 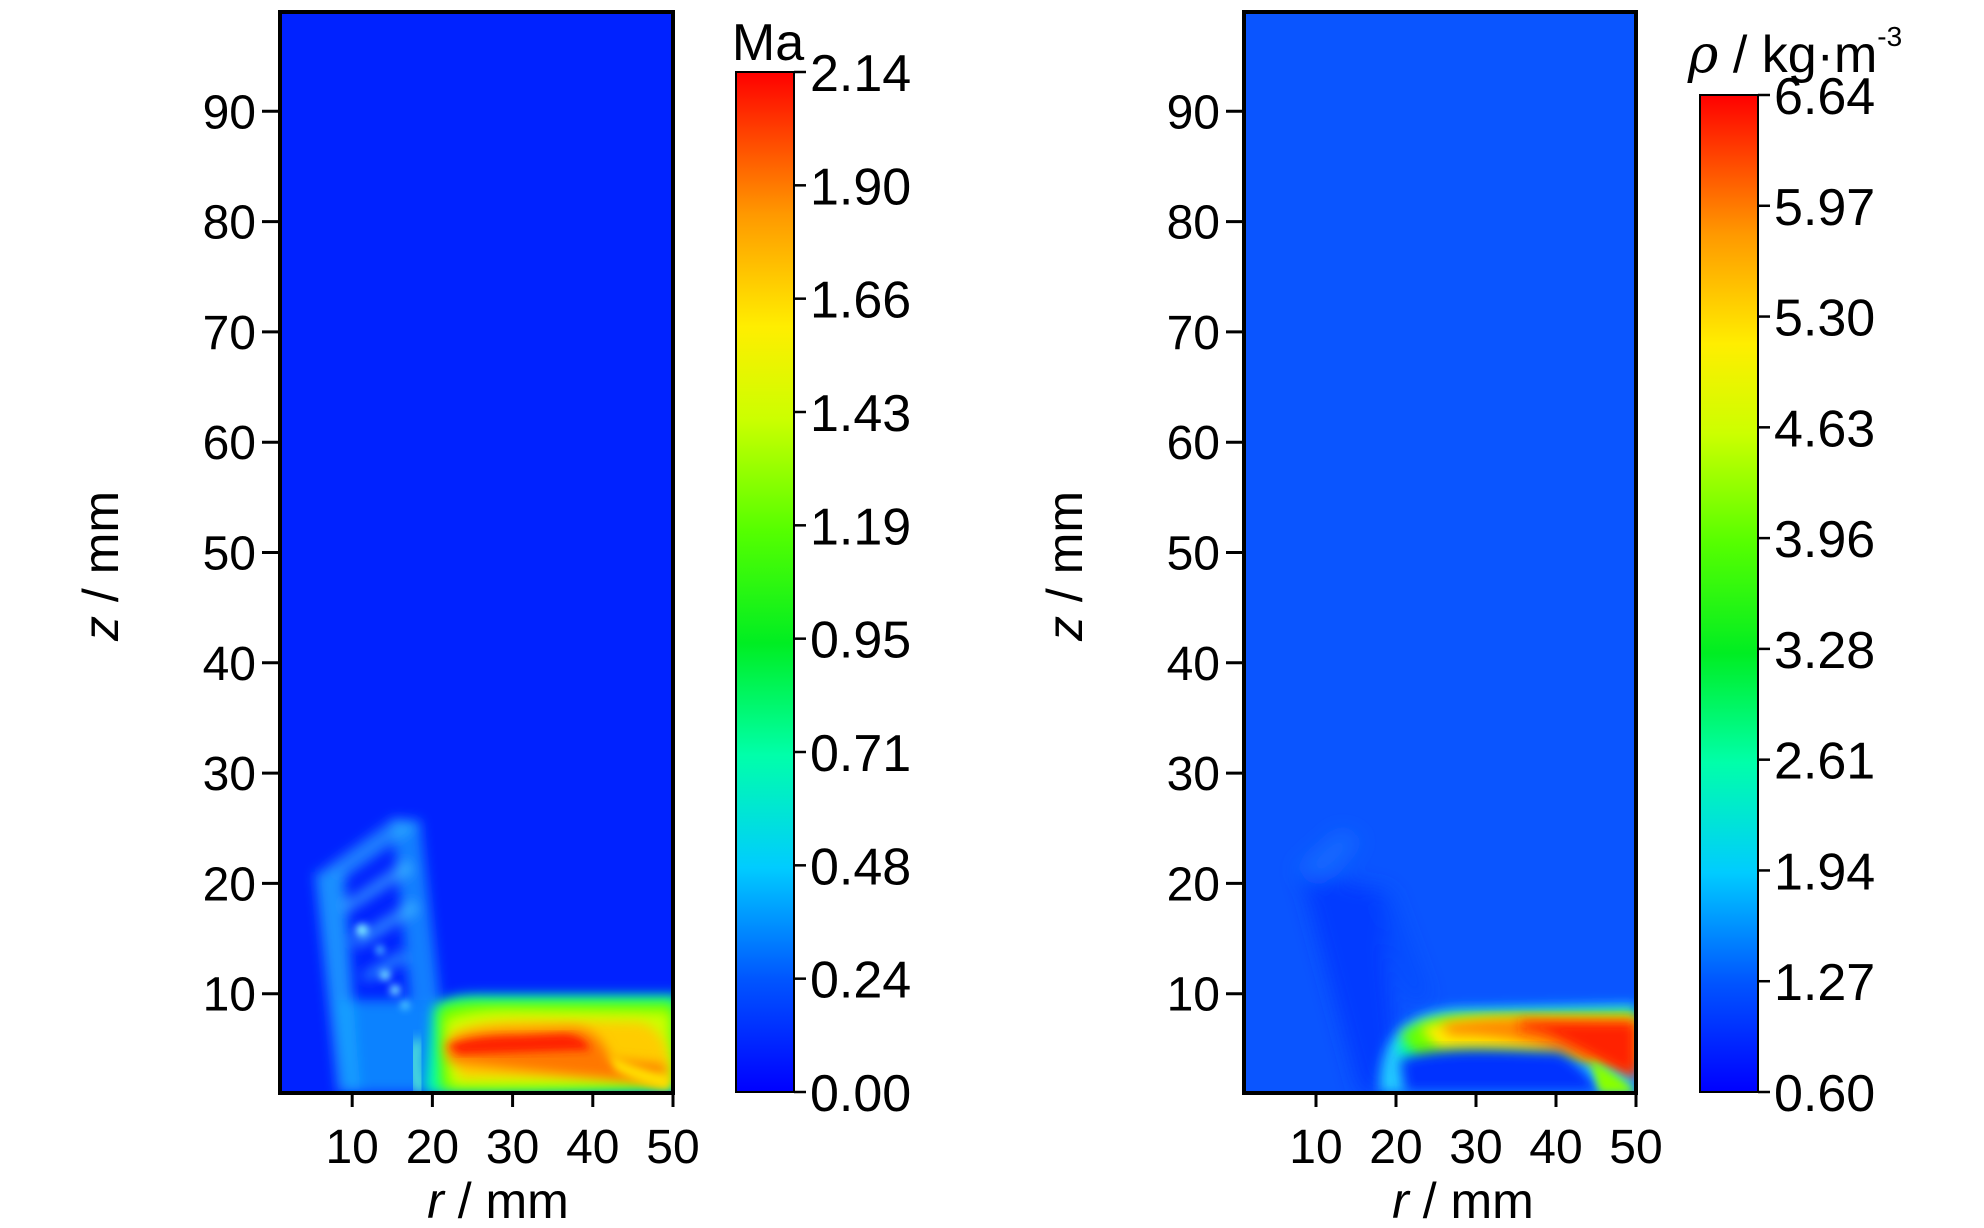 I want to click on mach-jet, so click(x=541, y=1044).